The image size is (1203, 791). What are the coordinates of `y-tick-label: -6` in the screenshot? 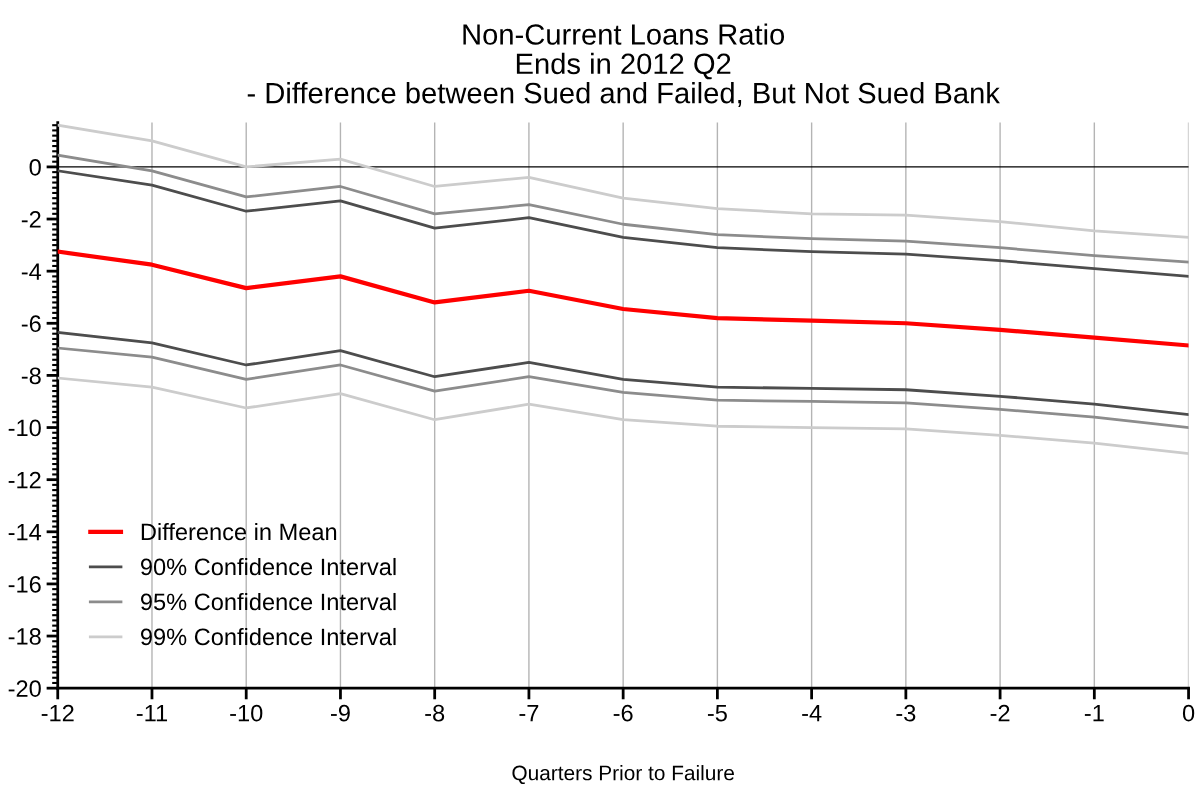 It's located at (31, 324).